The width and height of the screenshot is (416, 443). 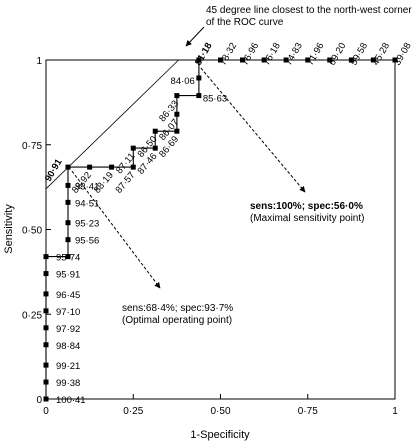 What do you see at coordinates (104, 183) in the screenshot?
I see `point-label: 88·19` at bounding box center [104, 183].